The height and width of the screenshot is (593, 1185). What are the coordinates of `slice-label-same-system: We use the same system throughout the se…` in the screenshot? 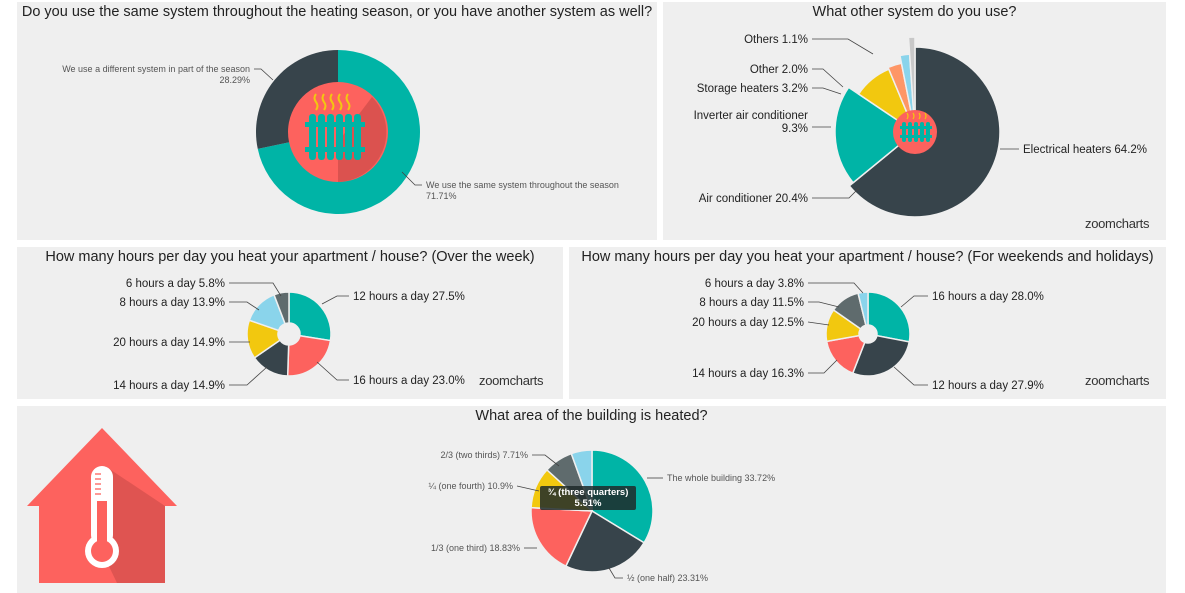 It's located at (522, 185).